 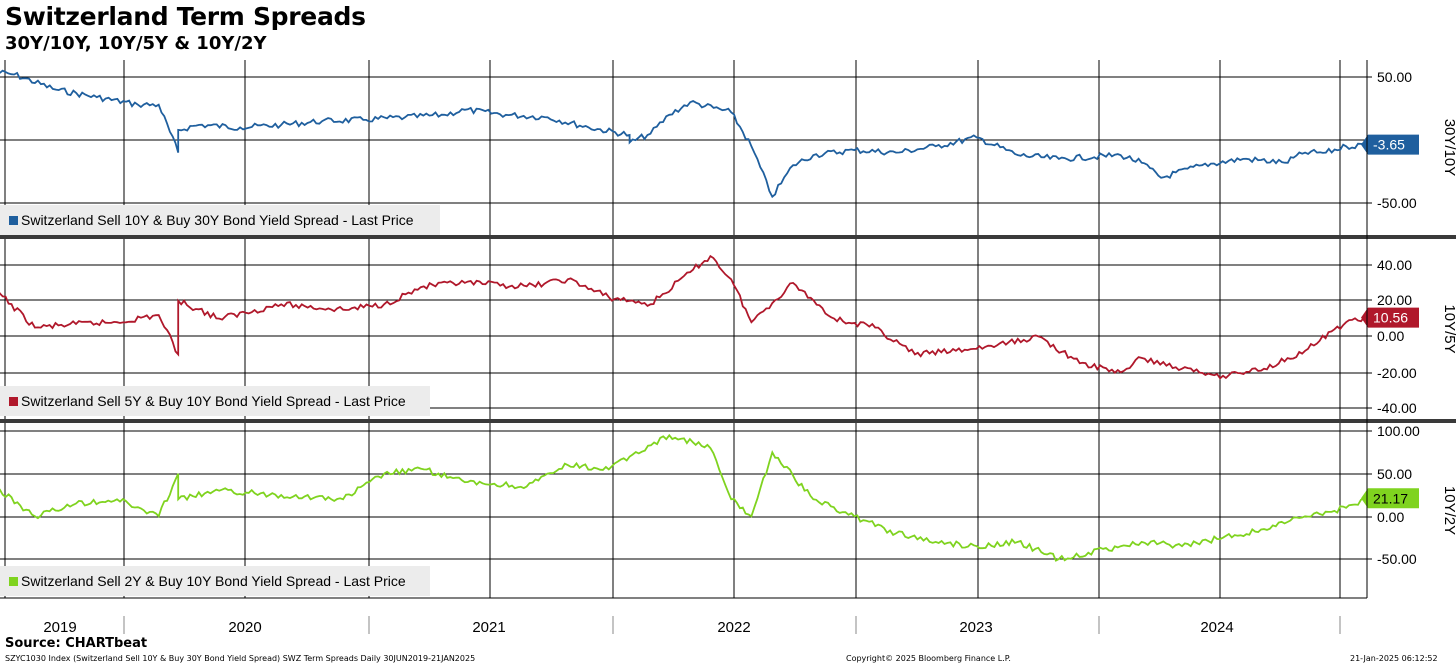 I want to click on year-label: 2024, so click(x=1216, y=627).